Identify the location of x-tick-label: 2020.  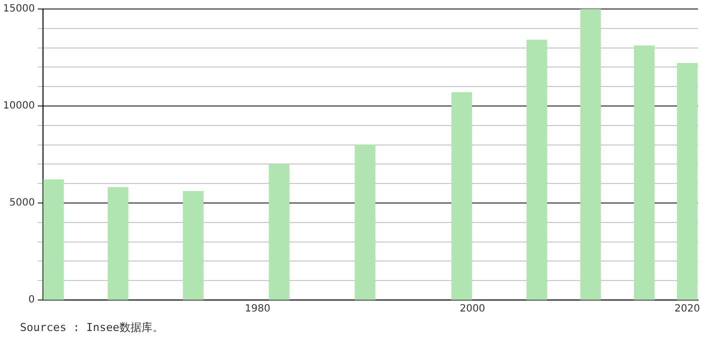
(687, 309).